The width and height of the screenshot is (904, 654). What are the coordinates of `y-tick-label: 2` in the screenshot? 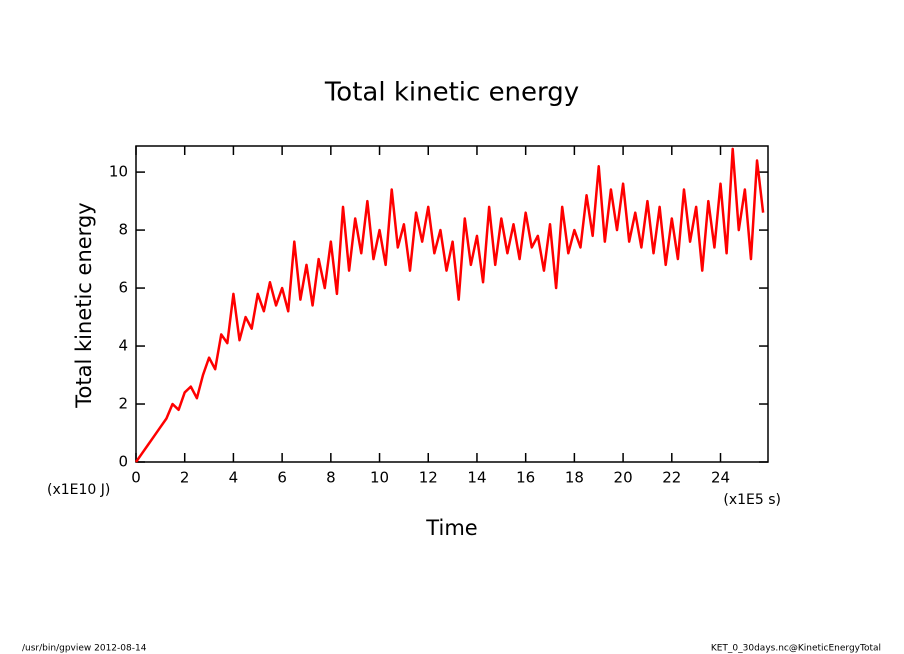 It's located at (123, 404).